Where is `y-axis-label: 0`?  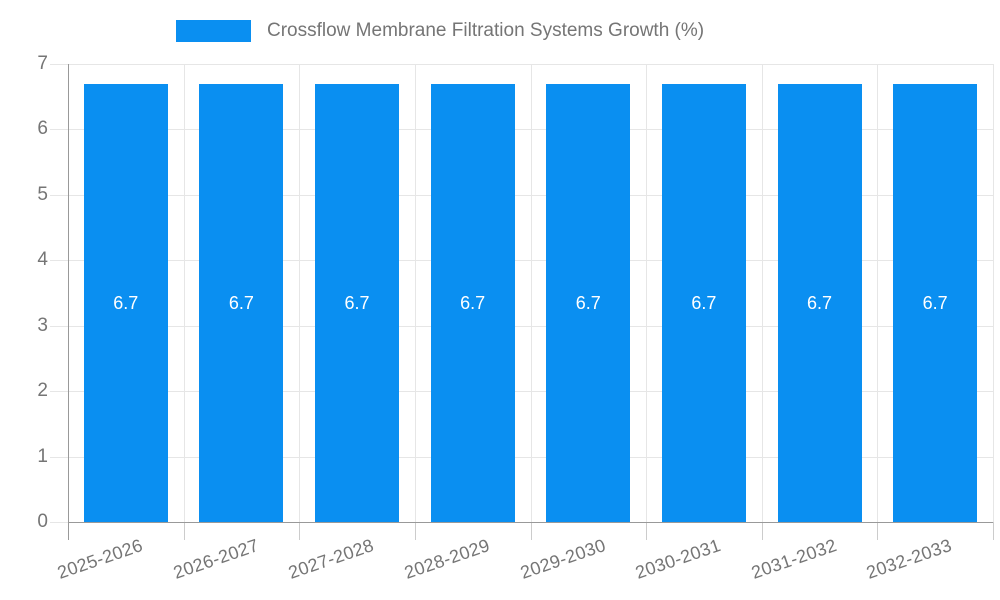 y-axis-label: 0 is located at coordinates (42, 521).